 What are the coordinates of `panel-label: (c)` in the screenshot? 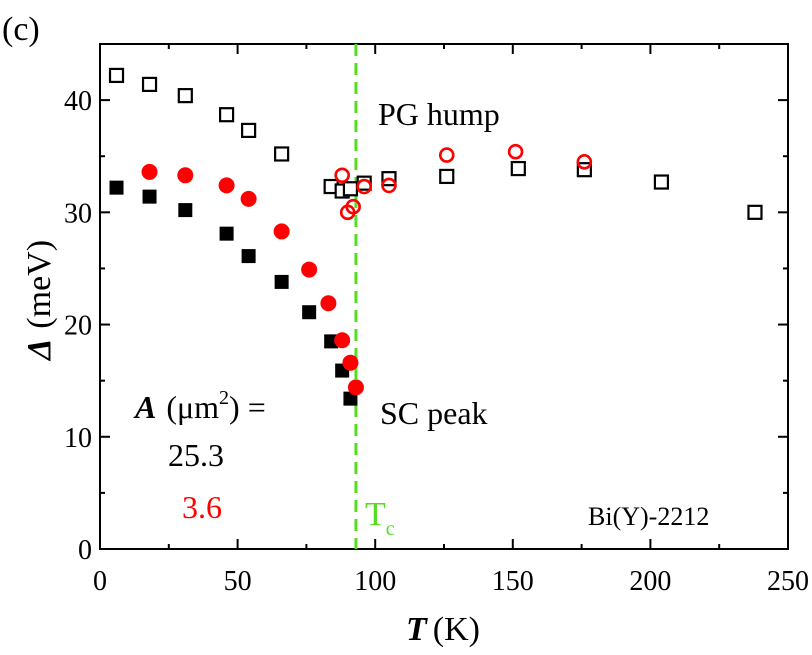 It's located at (21, 29).